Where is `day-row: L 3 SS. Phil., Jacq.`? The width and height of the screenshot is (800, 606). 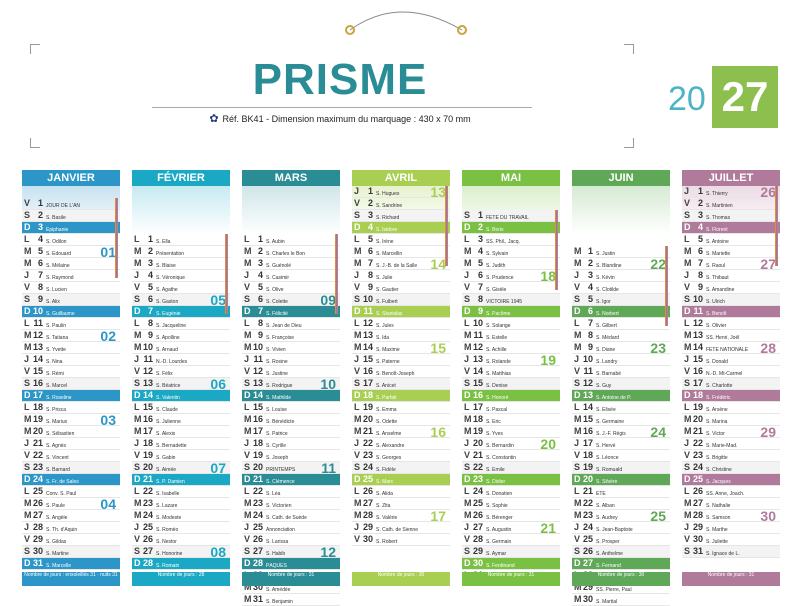 day-row: L 3 SS. Phil., Jacq. is located at coordinates (511, 240).